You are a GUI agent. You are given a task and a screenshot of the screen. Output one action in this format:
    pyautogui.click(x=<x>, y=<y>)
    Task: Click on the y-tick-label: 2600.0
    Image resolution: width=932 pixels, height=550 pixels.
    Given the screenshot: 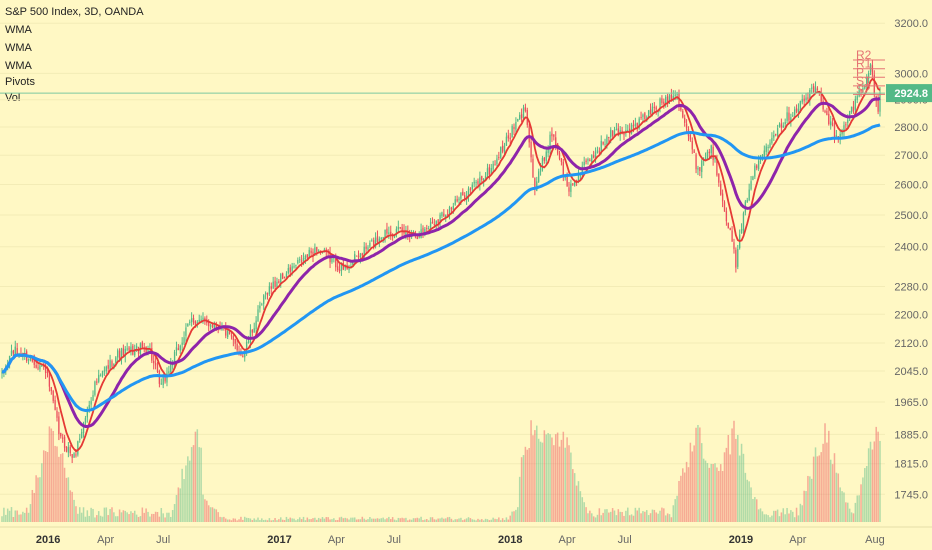 What is the action you would take?
    pyautogui.click(x=911, y=186)
    